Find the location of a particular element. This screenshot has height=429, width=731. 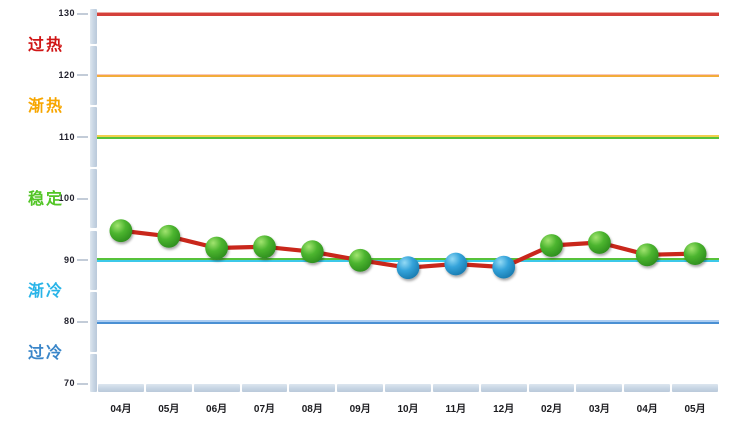

y-tick-label: 80 is located at coordinates (69, 321).